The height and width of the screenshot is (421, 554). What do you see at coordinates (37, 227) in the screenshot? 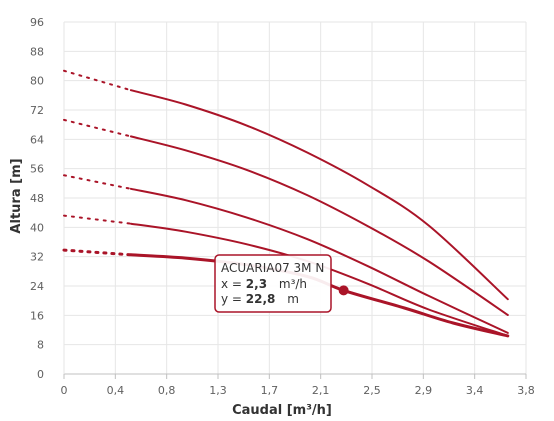
I see `y-tick-label: 40` at bounding box center [37, 227].